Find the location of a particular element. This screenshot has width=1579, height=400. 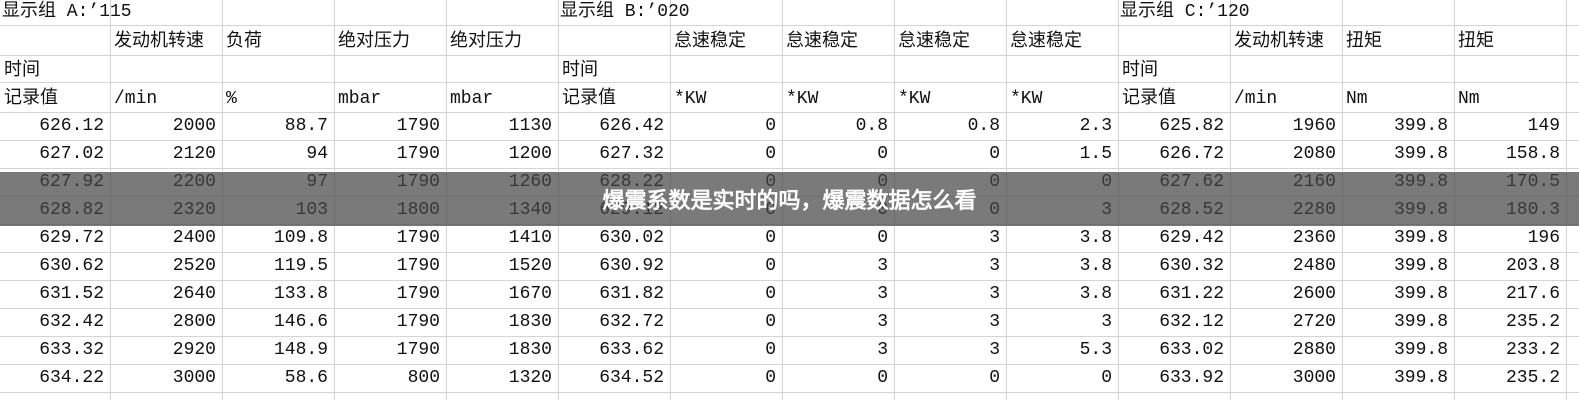

data-cell: 217.6 is located at coordinates (1532, 294).